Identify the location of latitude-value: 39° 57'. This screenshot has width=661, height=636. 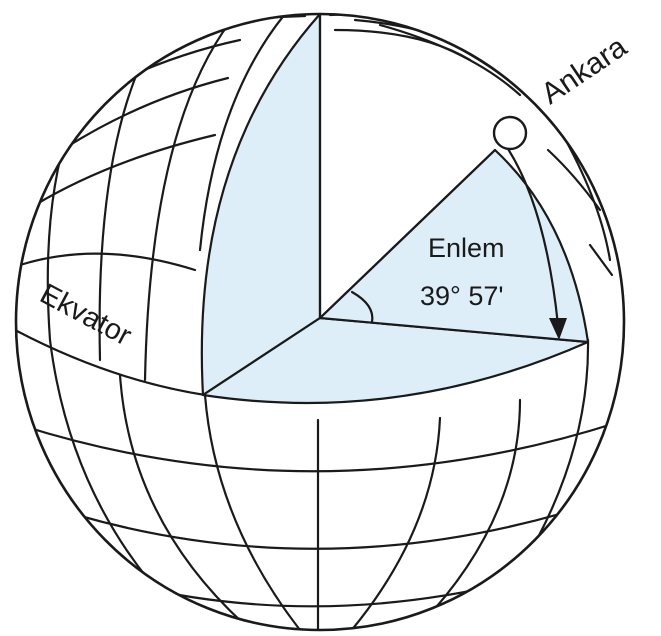
(462, 296).